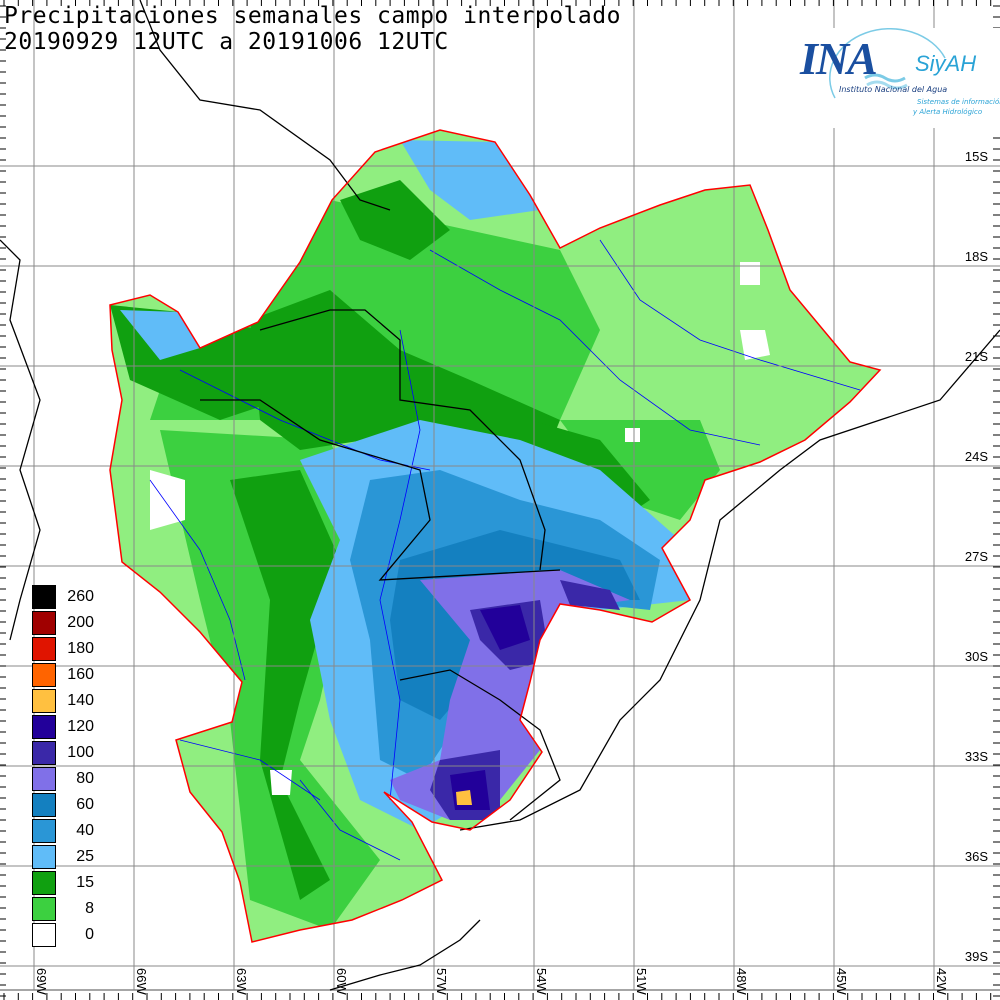 This screenshot has height=1000, width=1000. I want to click on logo-siyah: SiyAH, so click(946, 63).